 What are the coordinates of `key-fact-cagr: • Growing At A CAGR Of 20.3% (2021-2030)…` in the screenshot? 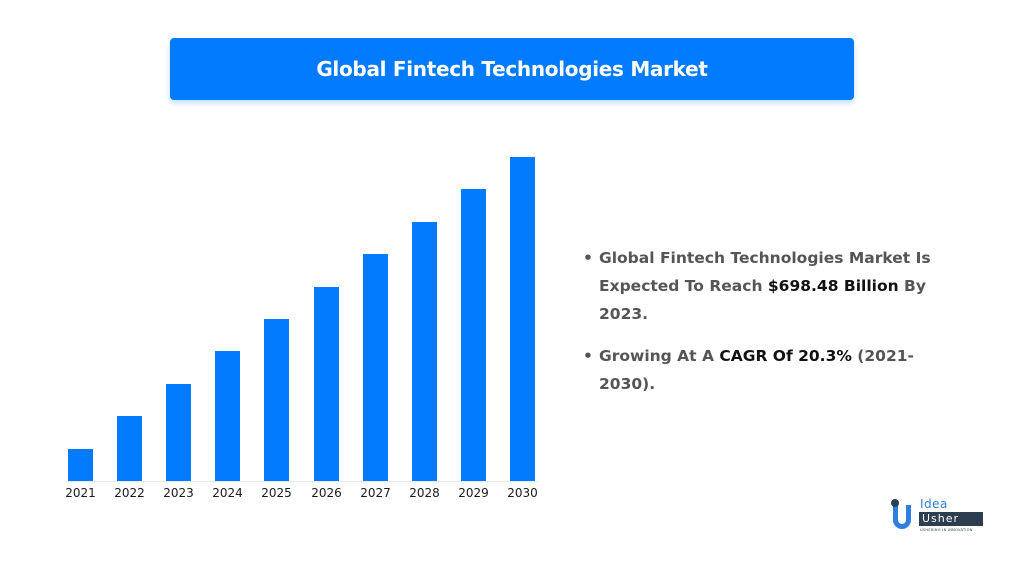 It's located at (772, 370).